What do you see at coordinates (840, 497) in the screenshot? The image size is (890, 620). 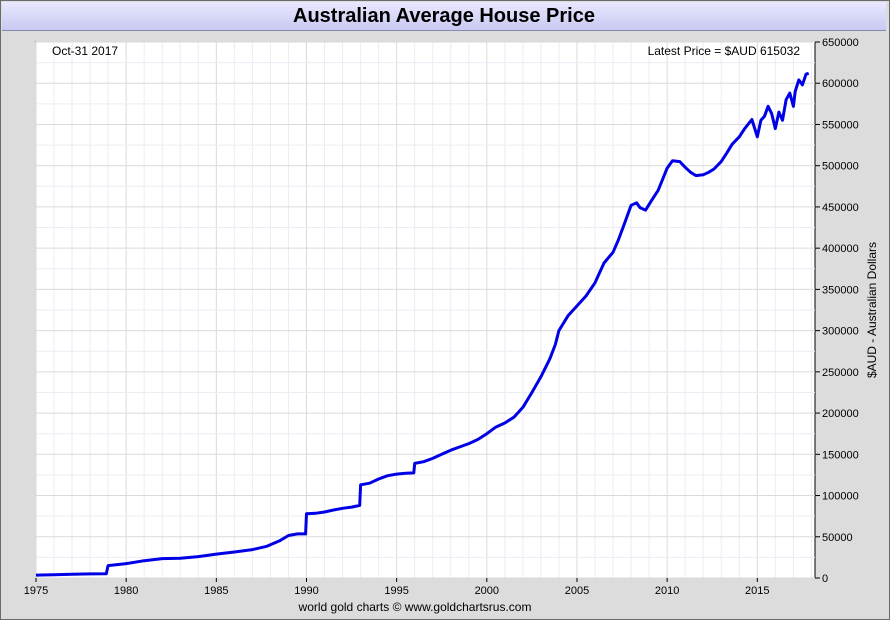 I see `y-tick-label: 100000` at bounding box center [840, 497].